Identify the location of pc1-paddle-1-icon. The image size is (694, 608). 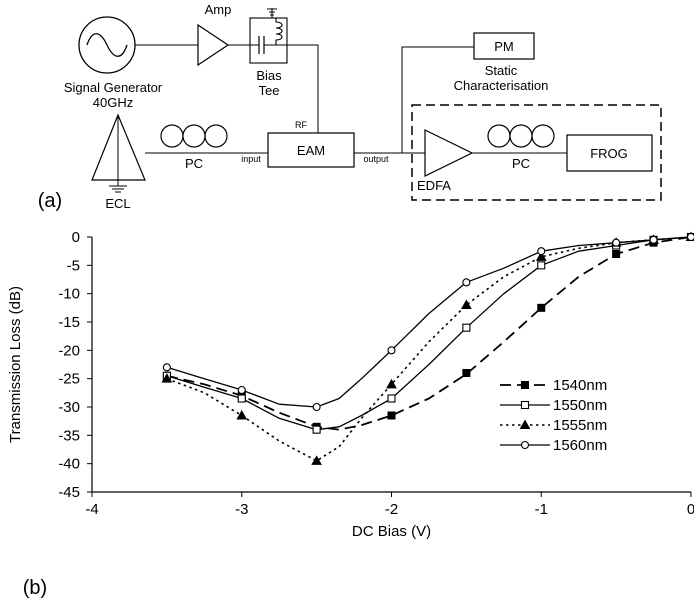
(172, 136).